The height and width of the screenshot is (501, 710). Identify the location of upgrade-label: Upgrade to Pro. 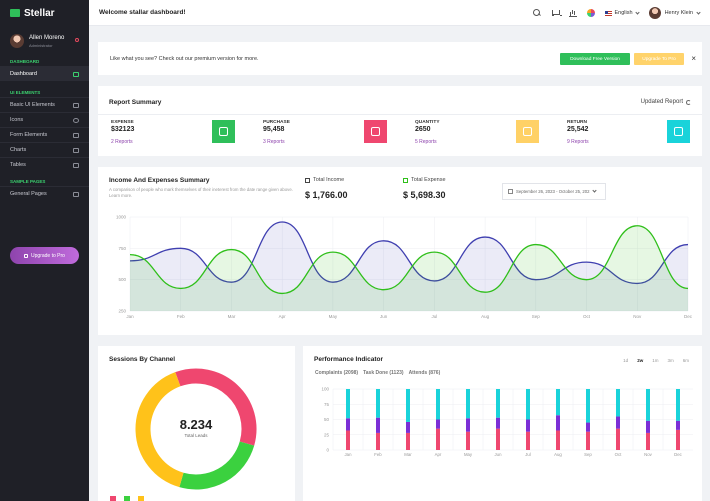
(48, 255).